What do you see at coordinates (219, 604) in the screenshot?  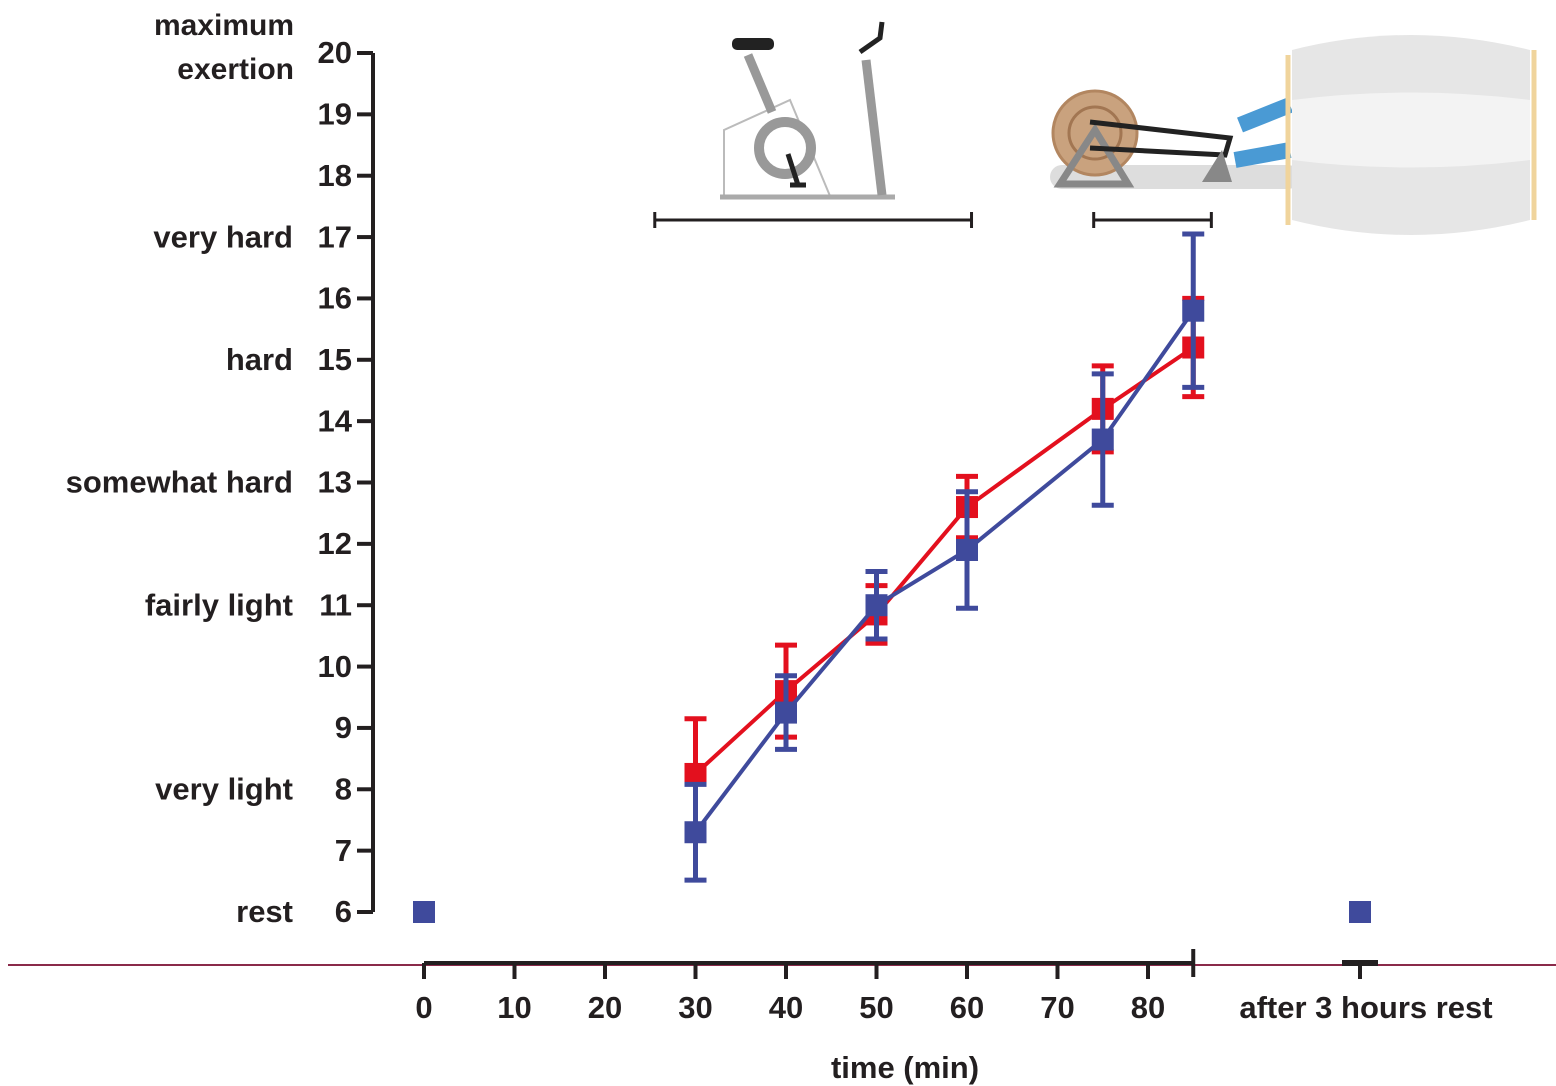 I see `y-descriptor: fairly light` at bounding box center [219, 604].